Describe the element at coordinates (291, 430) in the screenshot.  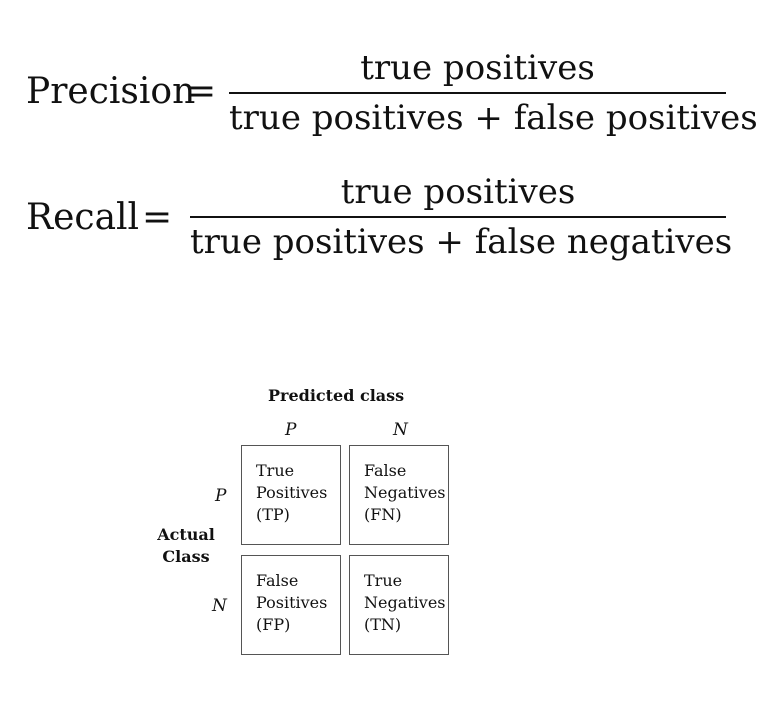
I see `predicted-p-label: P` at that location.